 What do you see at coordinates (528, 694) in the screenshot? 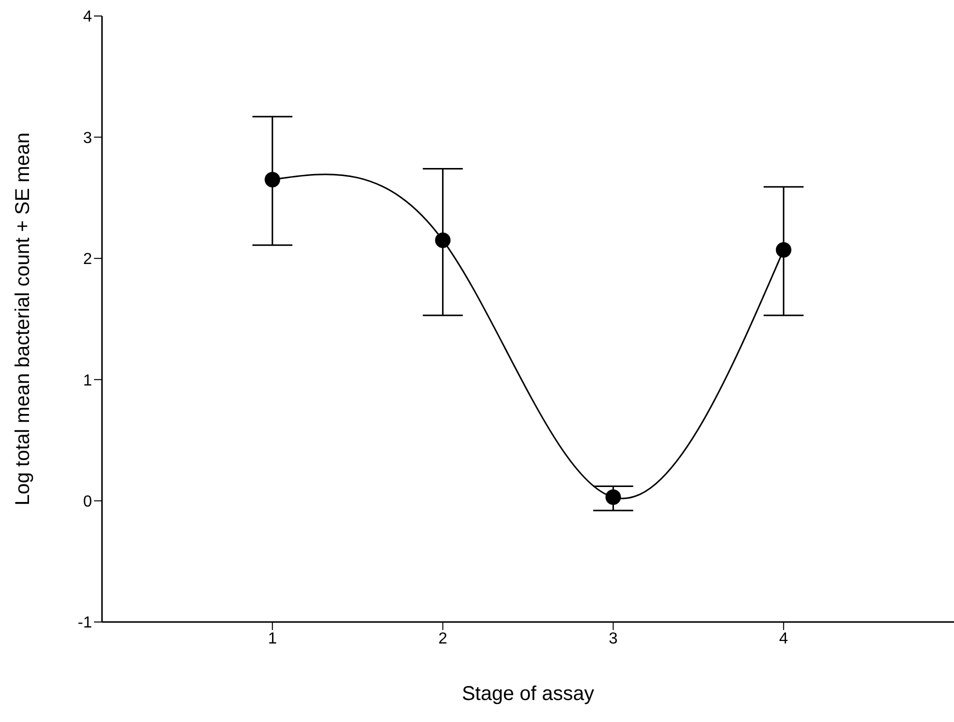
I see `x-axis-title: Stage of assay` at bounding box center [528, 694].